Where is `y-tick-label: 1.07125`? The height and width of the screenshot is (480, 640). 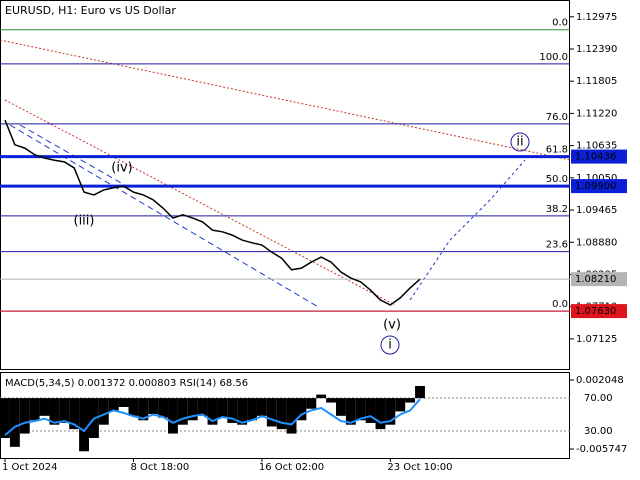
y-tick-label: 1.07125 is located at coordinates (596, 339).